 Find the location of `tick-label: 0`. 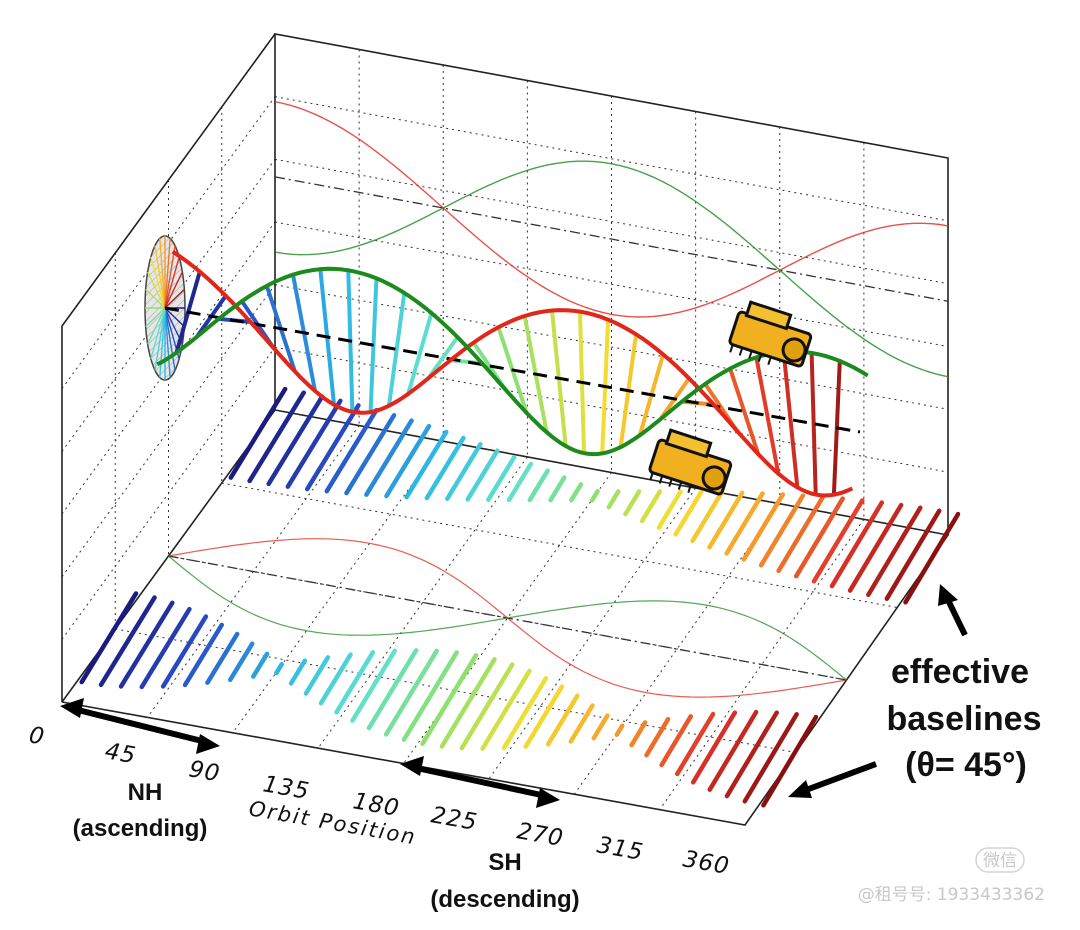

tick-label: 0 is located at coordinates (37, 736).